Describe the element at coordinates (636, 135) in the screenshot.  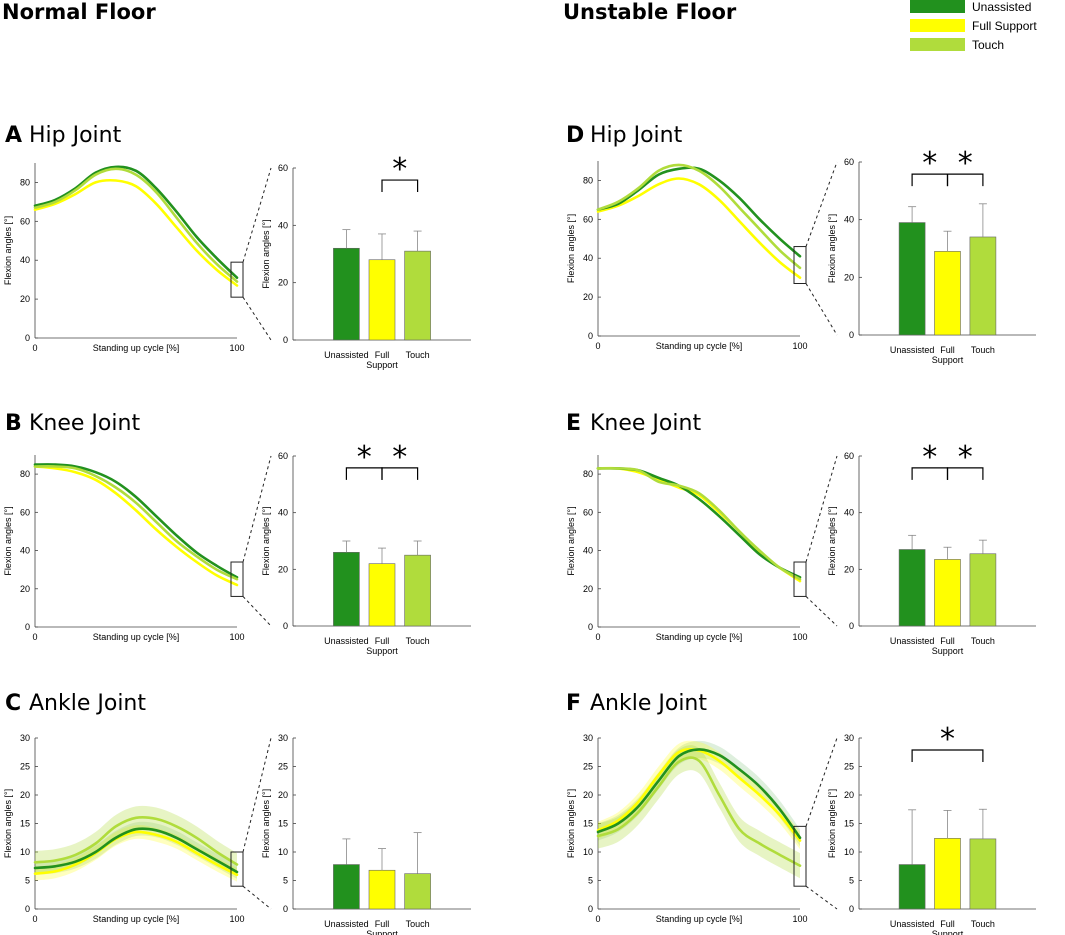
I see `panel-title: Hip Joint` at that location.